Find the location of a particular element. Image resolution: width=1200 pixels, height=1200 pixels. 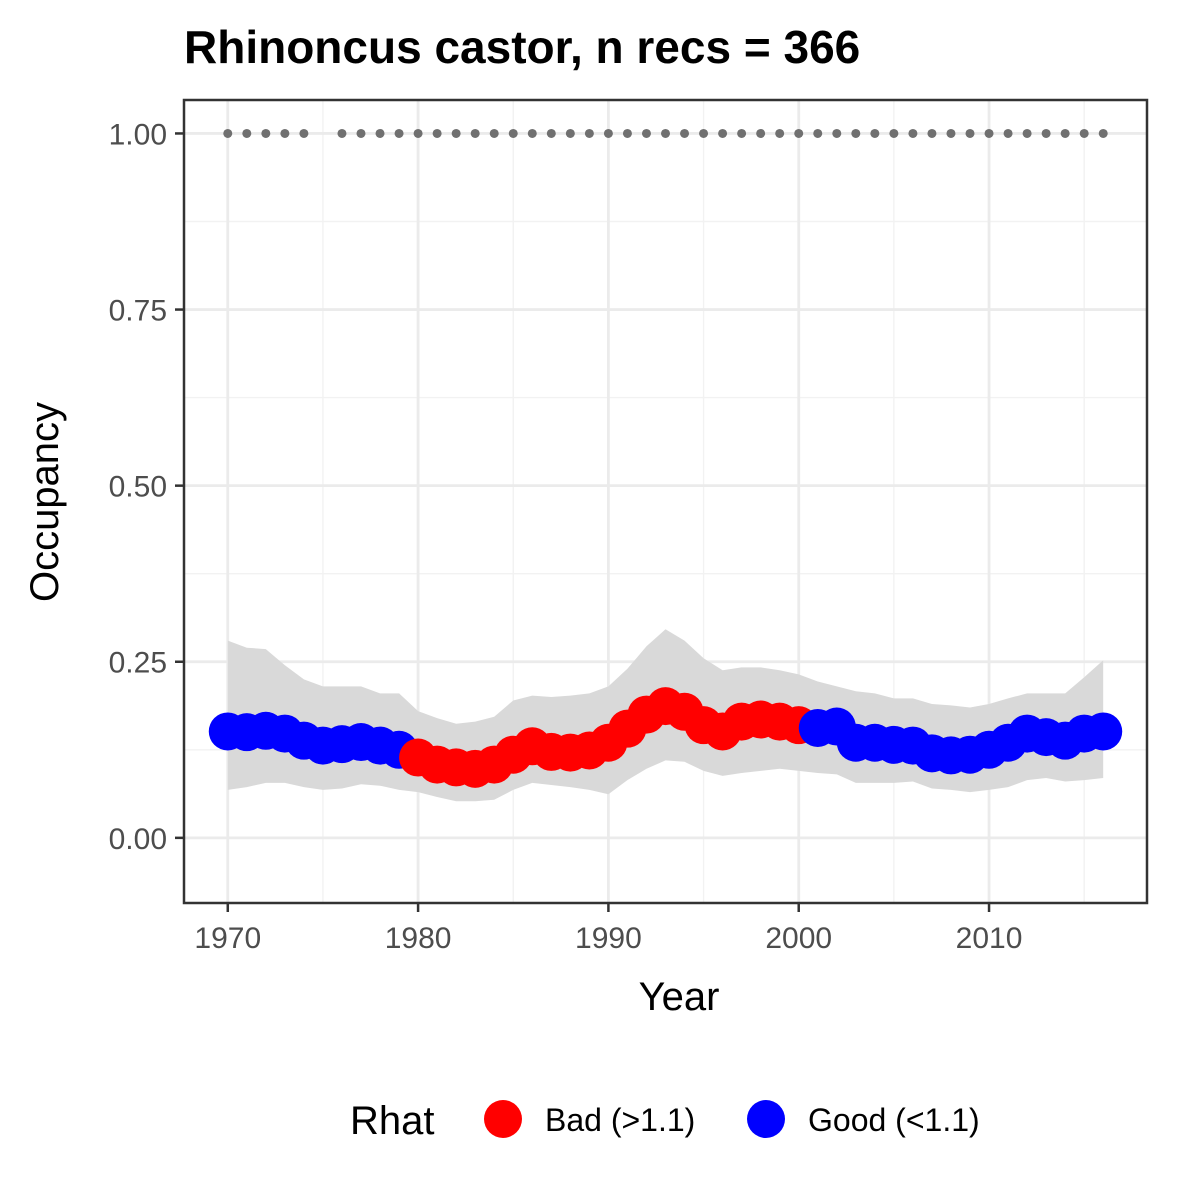

x-tick-label: 1990 is located at coordinates (608, 938).